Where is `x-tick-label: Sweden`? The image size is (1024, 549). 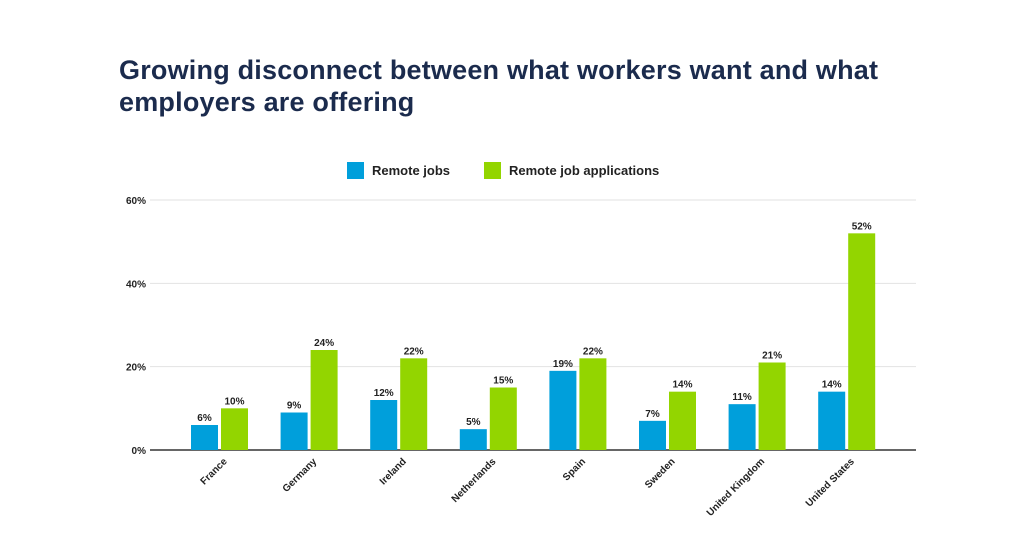 x-tick-label: Sweden is located at coordinates (660, 473).